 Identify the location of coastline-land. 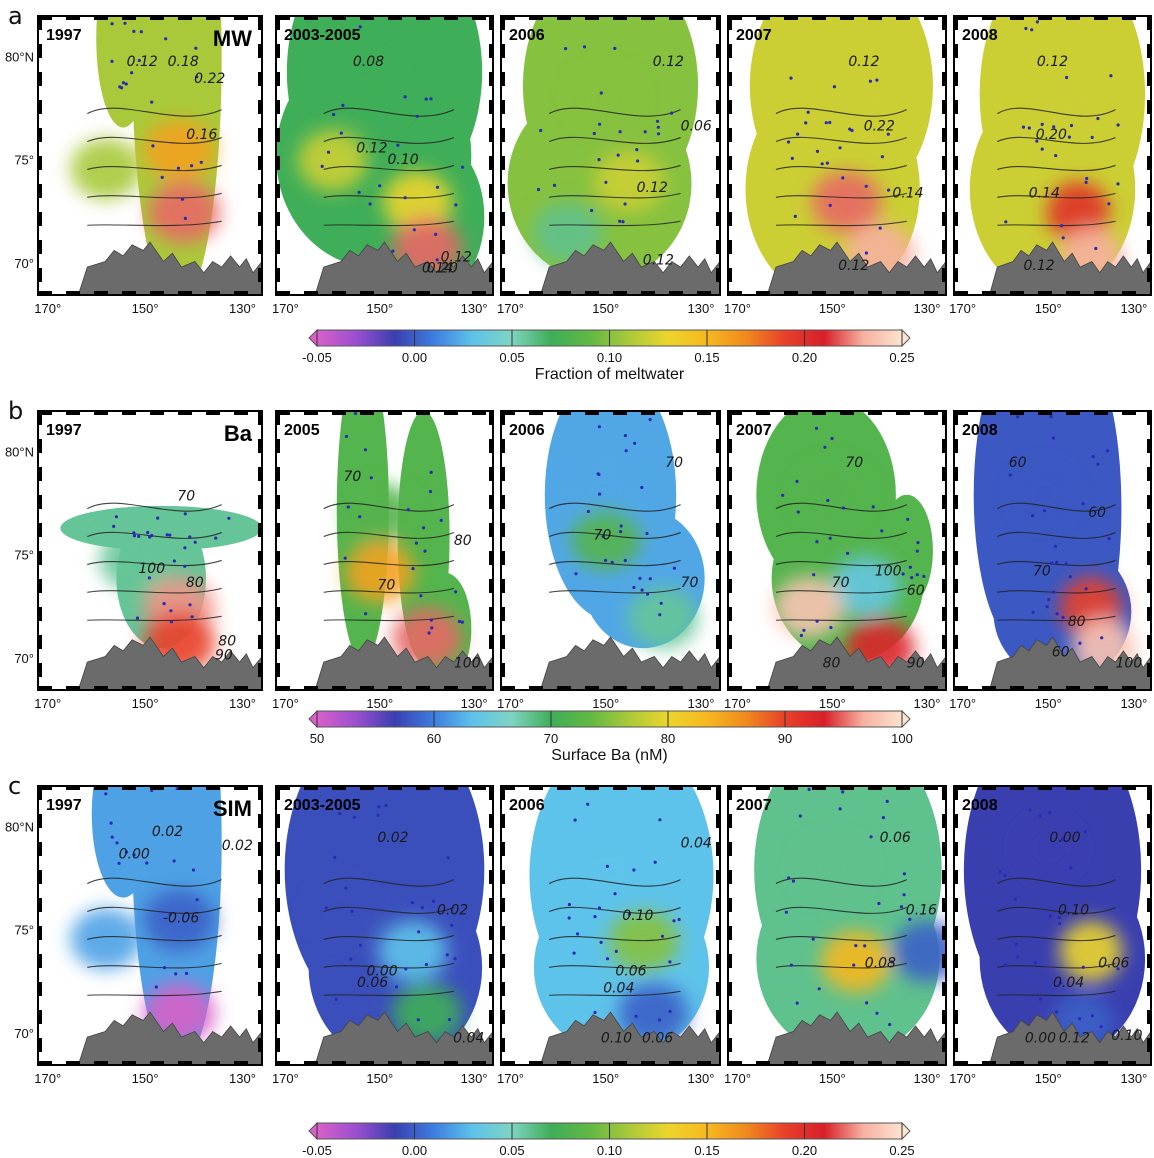
(403, 1038).